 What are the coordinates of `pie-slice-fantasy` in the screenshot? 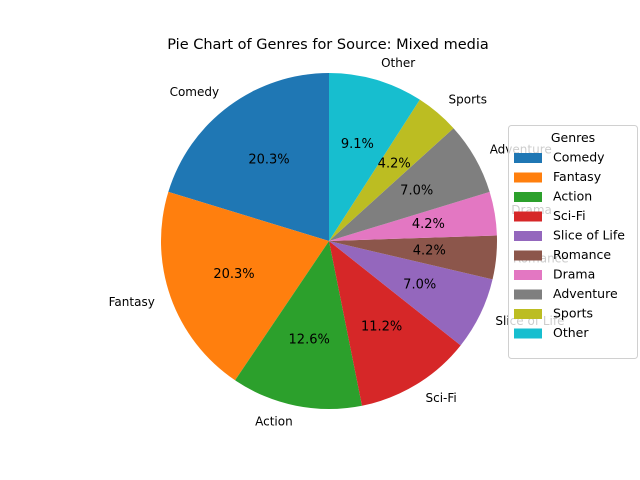 It's located at (244, 286).